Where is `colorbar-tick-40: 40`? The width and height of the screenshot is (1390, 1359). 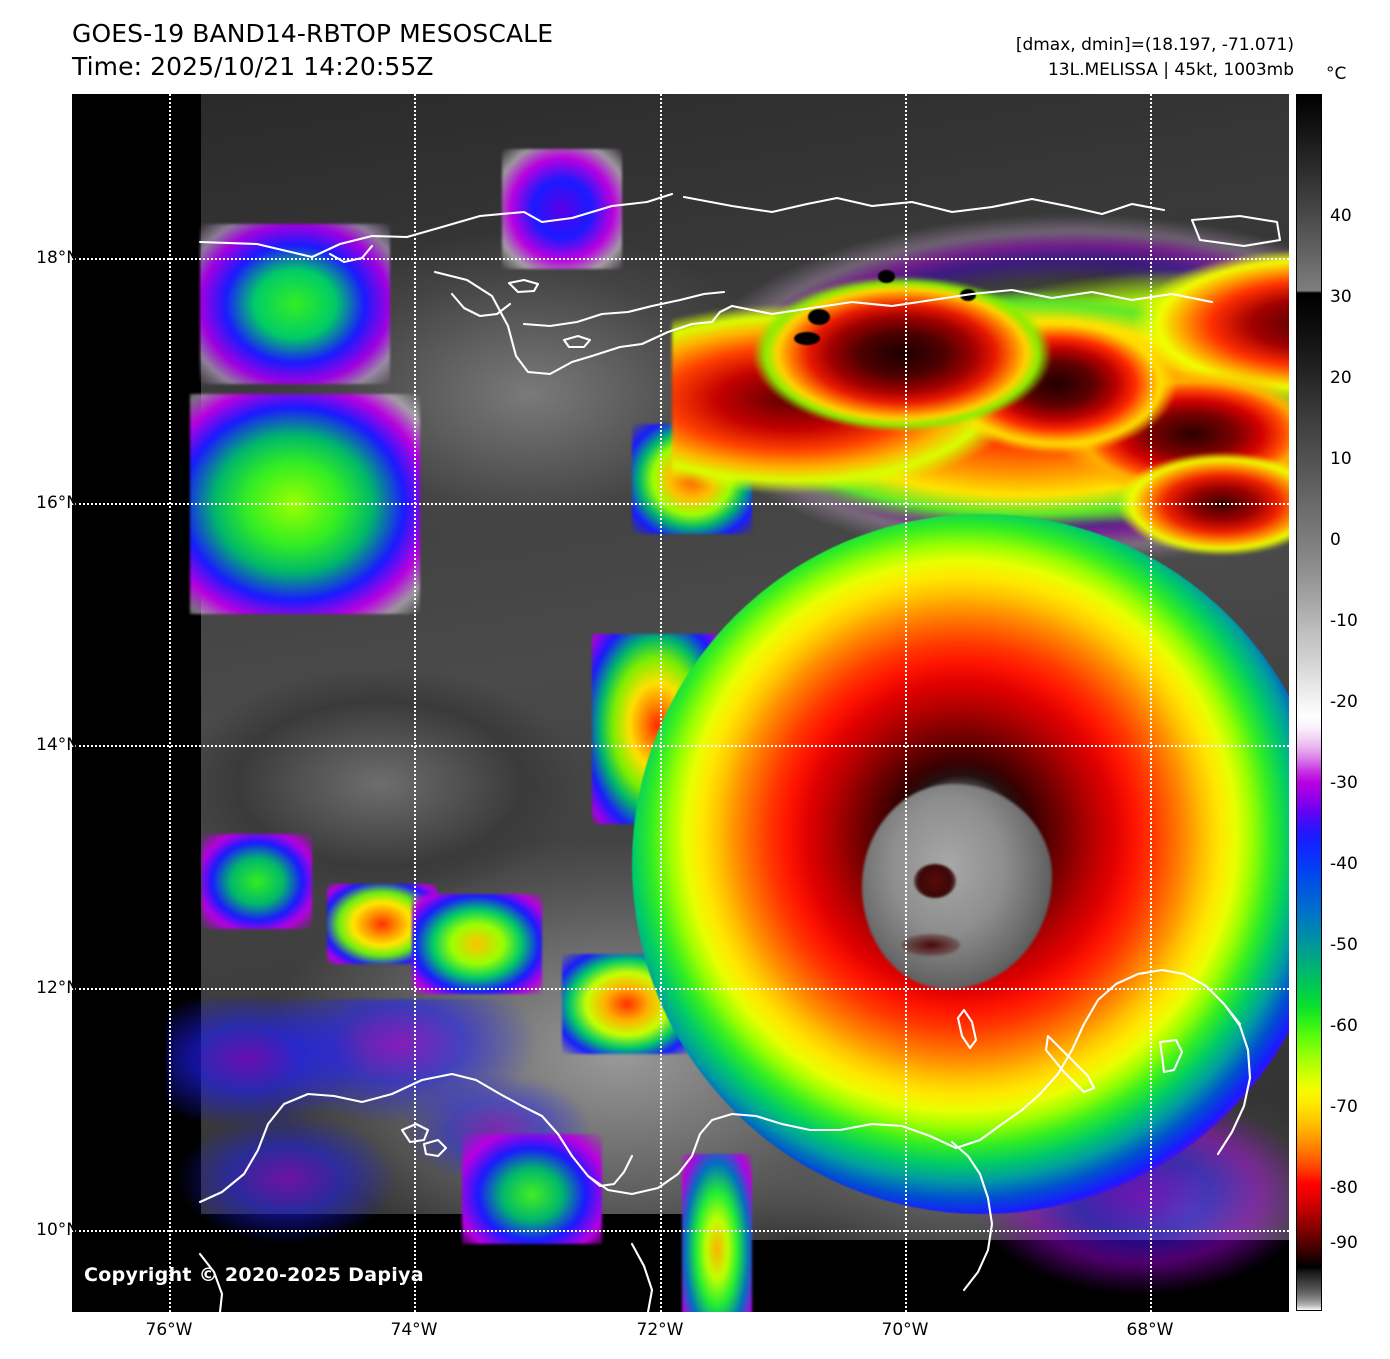 colorbar-tick-40: 40 is located at coordinates (1341, 216).